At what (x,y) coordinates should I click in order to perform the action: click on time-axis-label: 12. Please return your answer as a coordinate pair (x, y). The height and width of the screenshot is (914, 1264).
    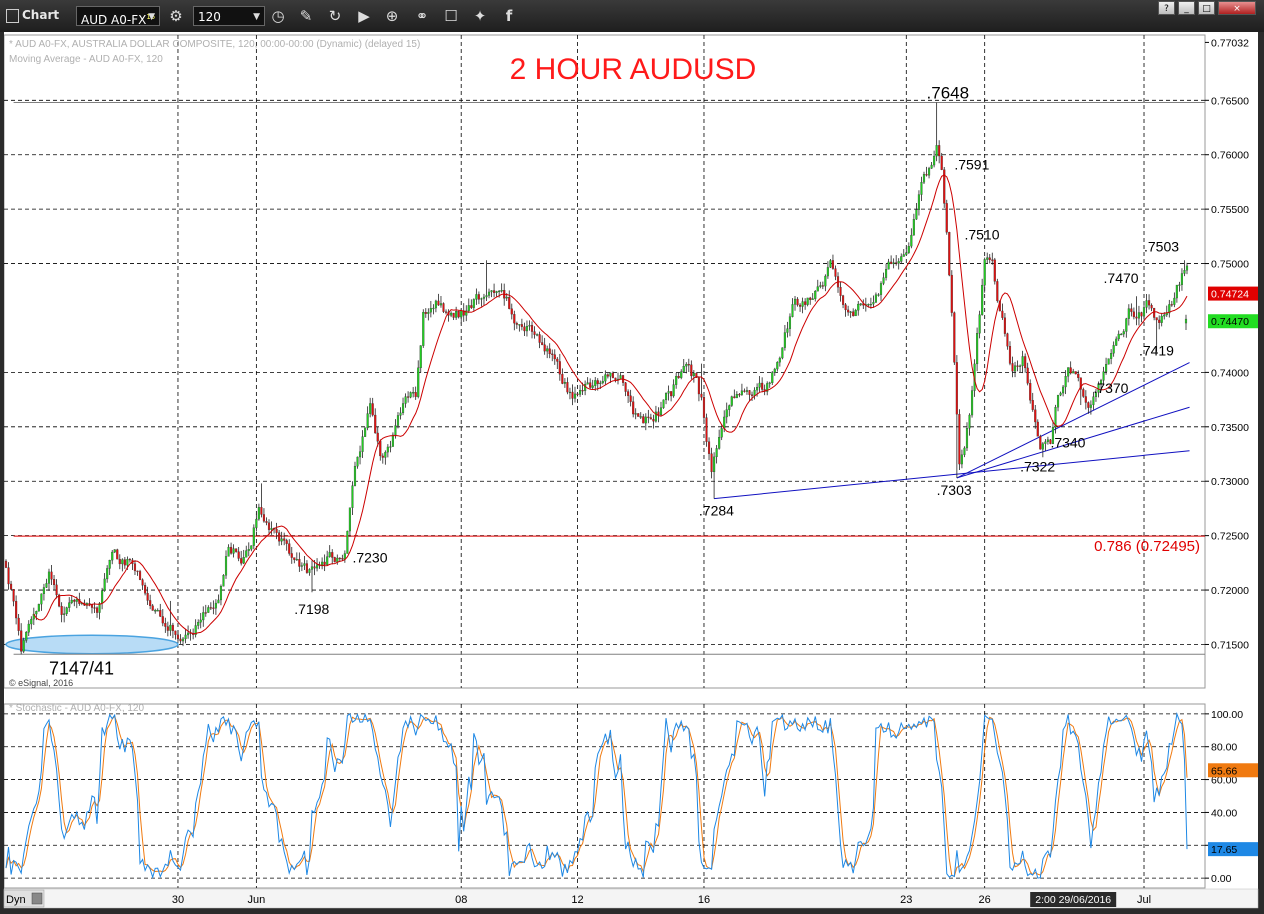
    Looking at the image, I should click on (577, 900).